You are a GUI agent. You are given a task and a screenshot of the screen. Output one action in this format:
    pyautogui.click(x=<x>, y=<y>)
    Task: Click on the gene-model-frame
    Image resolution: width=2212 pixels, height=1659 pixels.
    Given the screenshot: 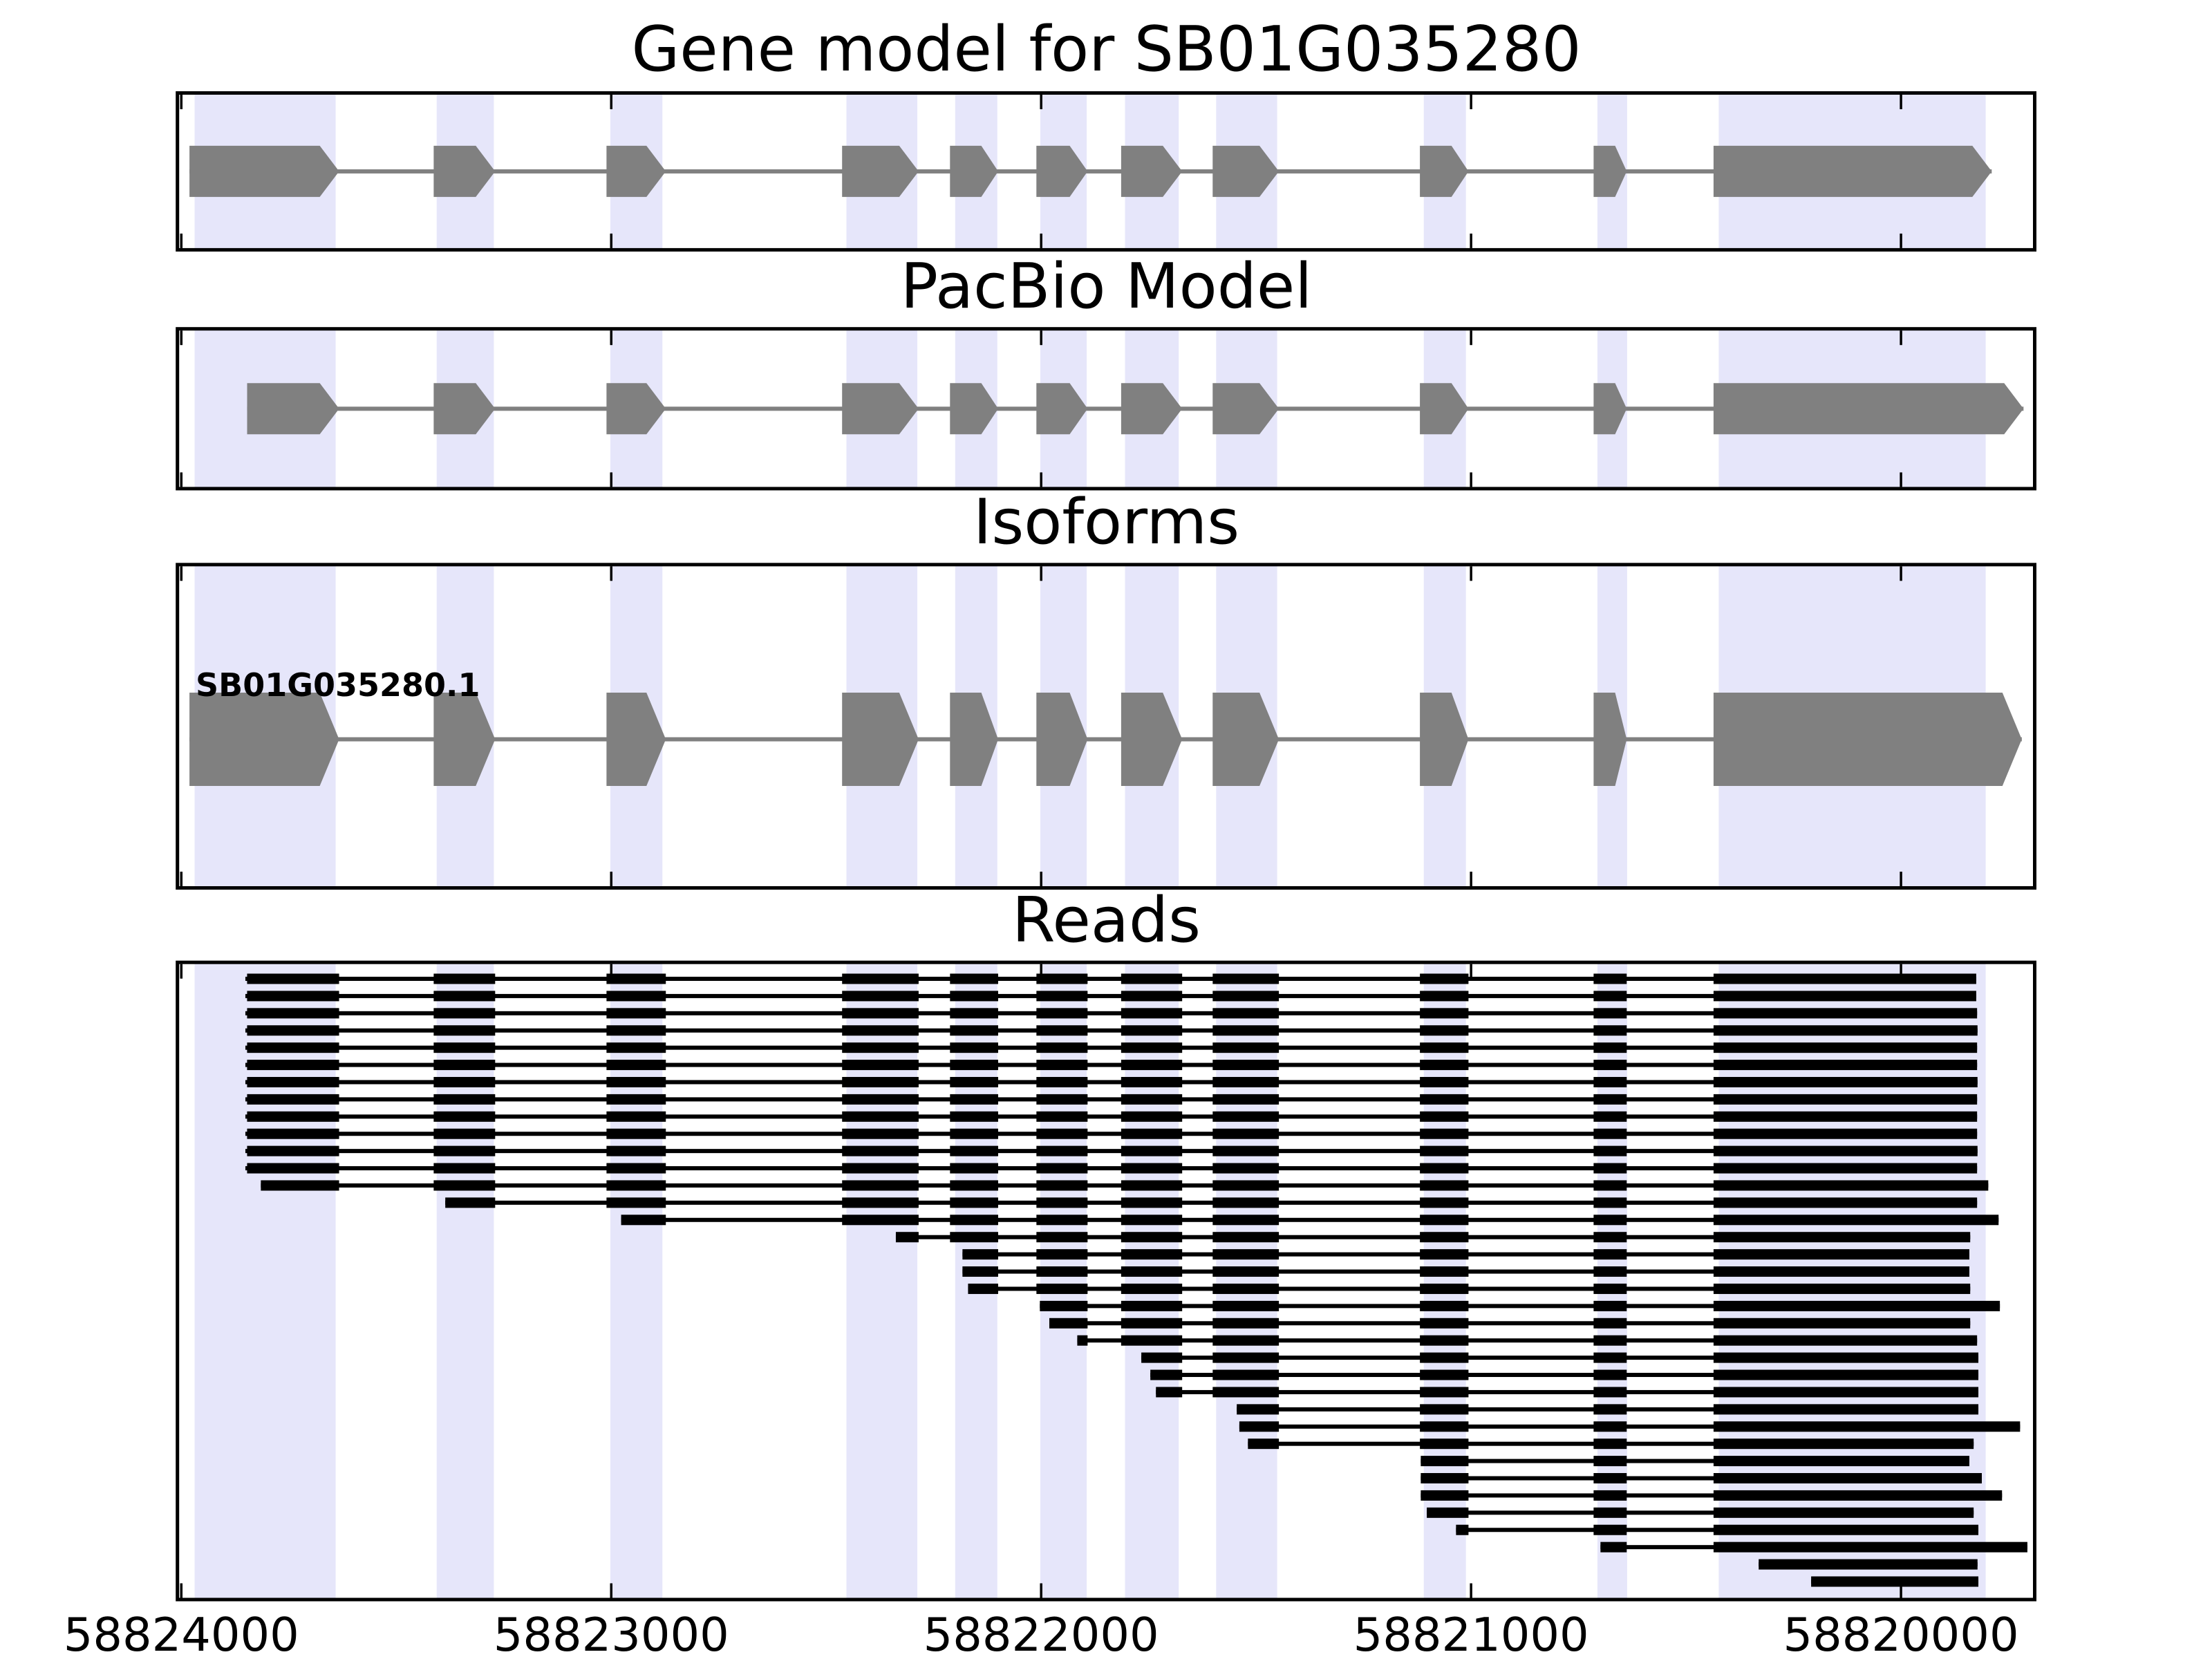 What is the action you would take?
    pyautogui.click(x=1106, y=171)
    